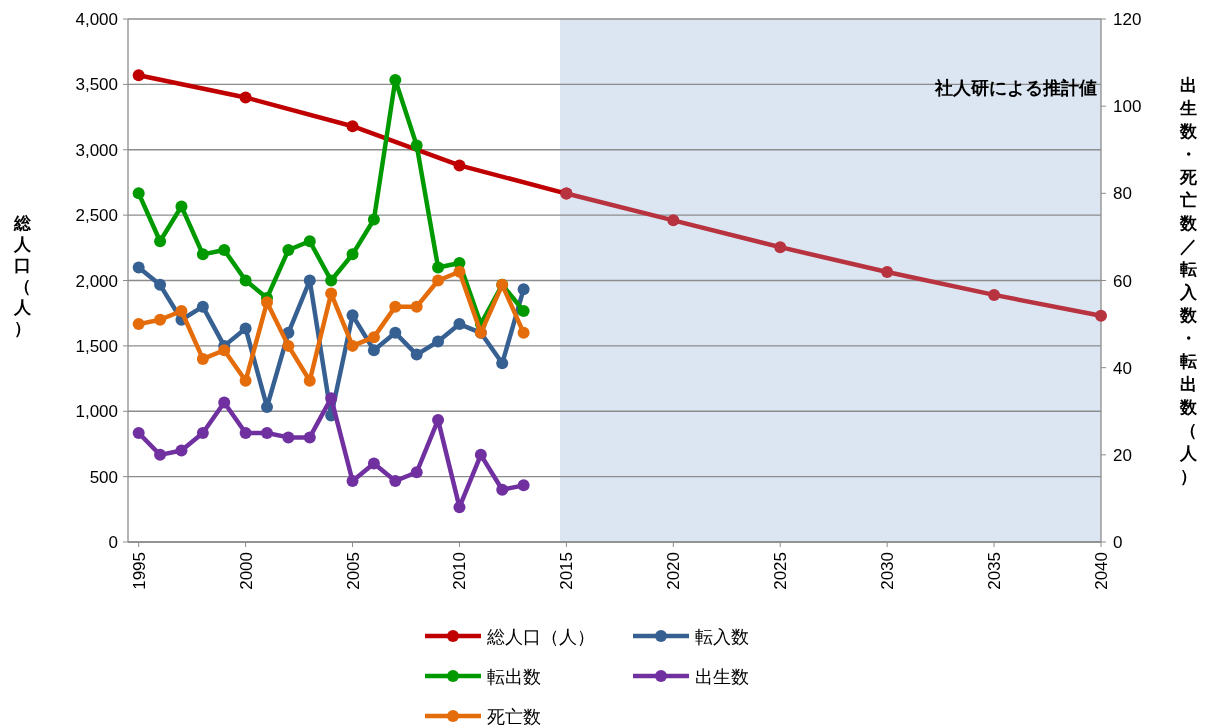  Describe the element at coordinates (1122, 281) in the screenshot. I see `y2-tick-label: 60` at that location.